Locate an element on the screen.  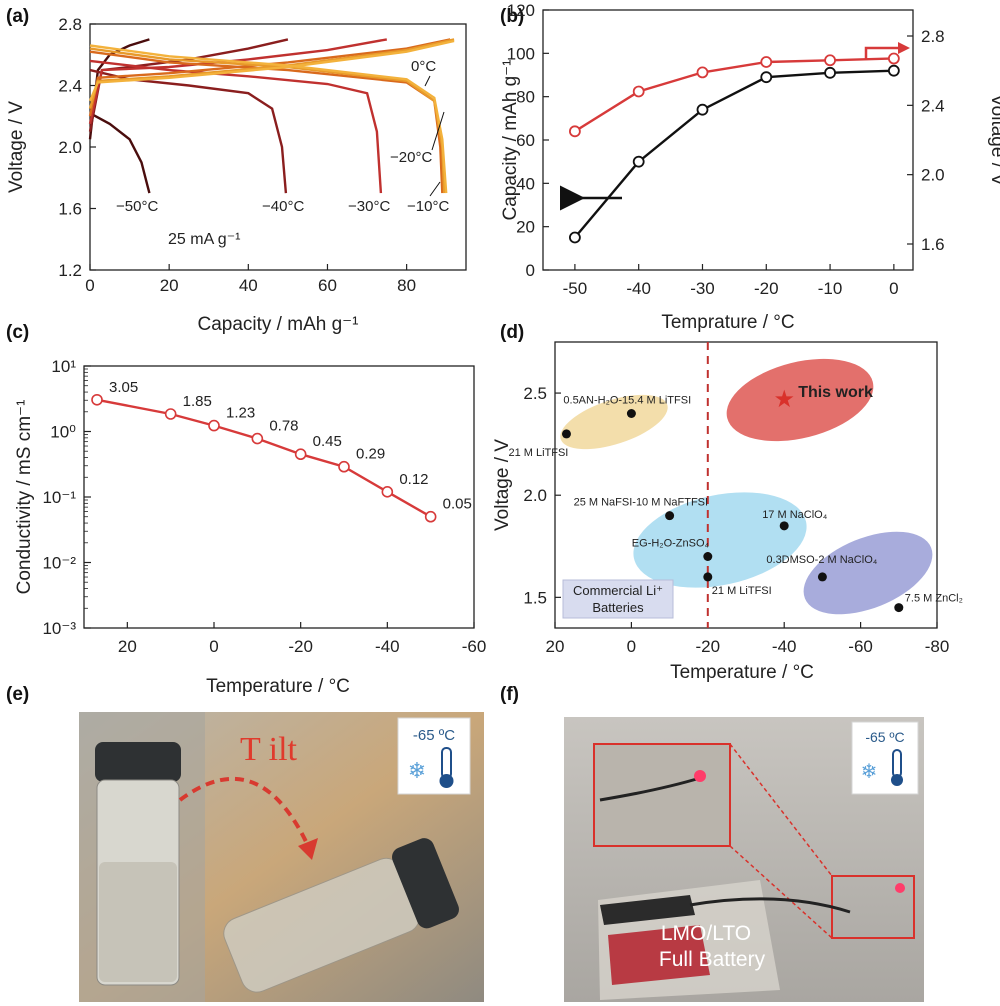
panel-b-xtick-label: -50 is located at coordinates (575, 288).